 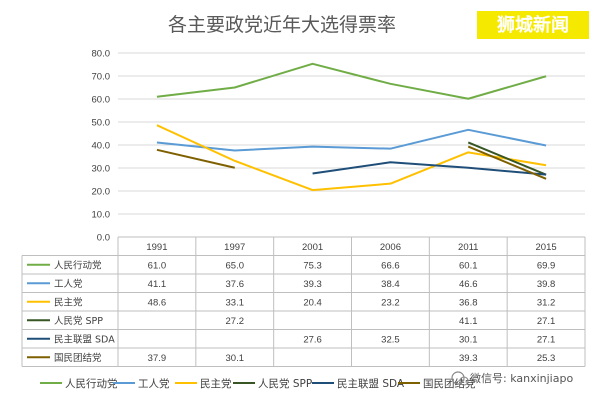 I want to click on wechat-mark: 微信号: kanxinjiapo, so click(x=512, y=378).